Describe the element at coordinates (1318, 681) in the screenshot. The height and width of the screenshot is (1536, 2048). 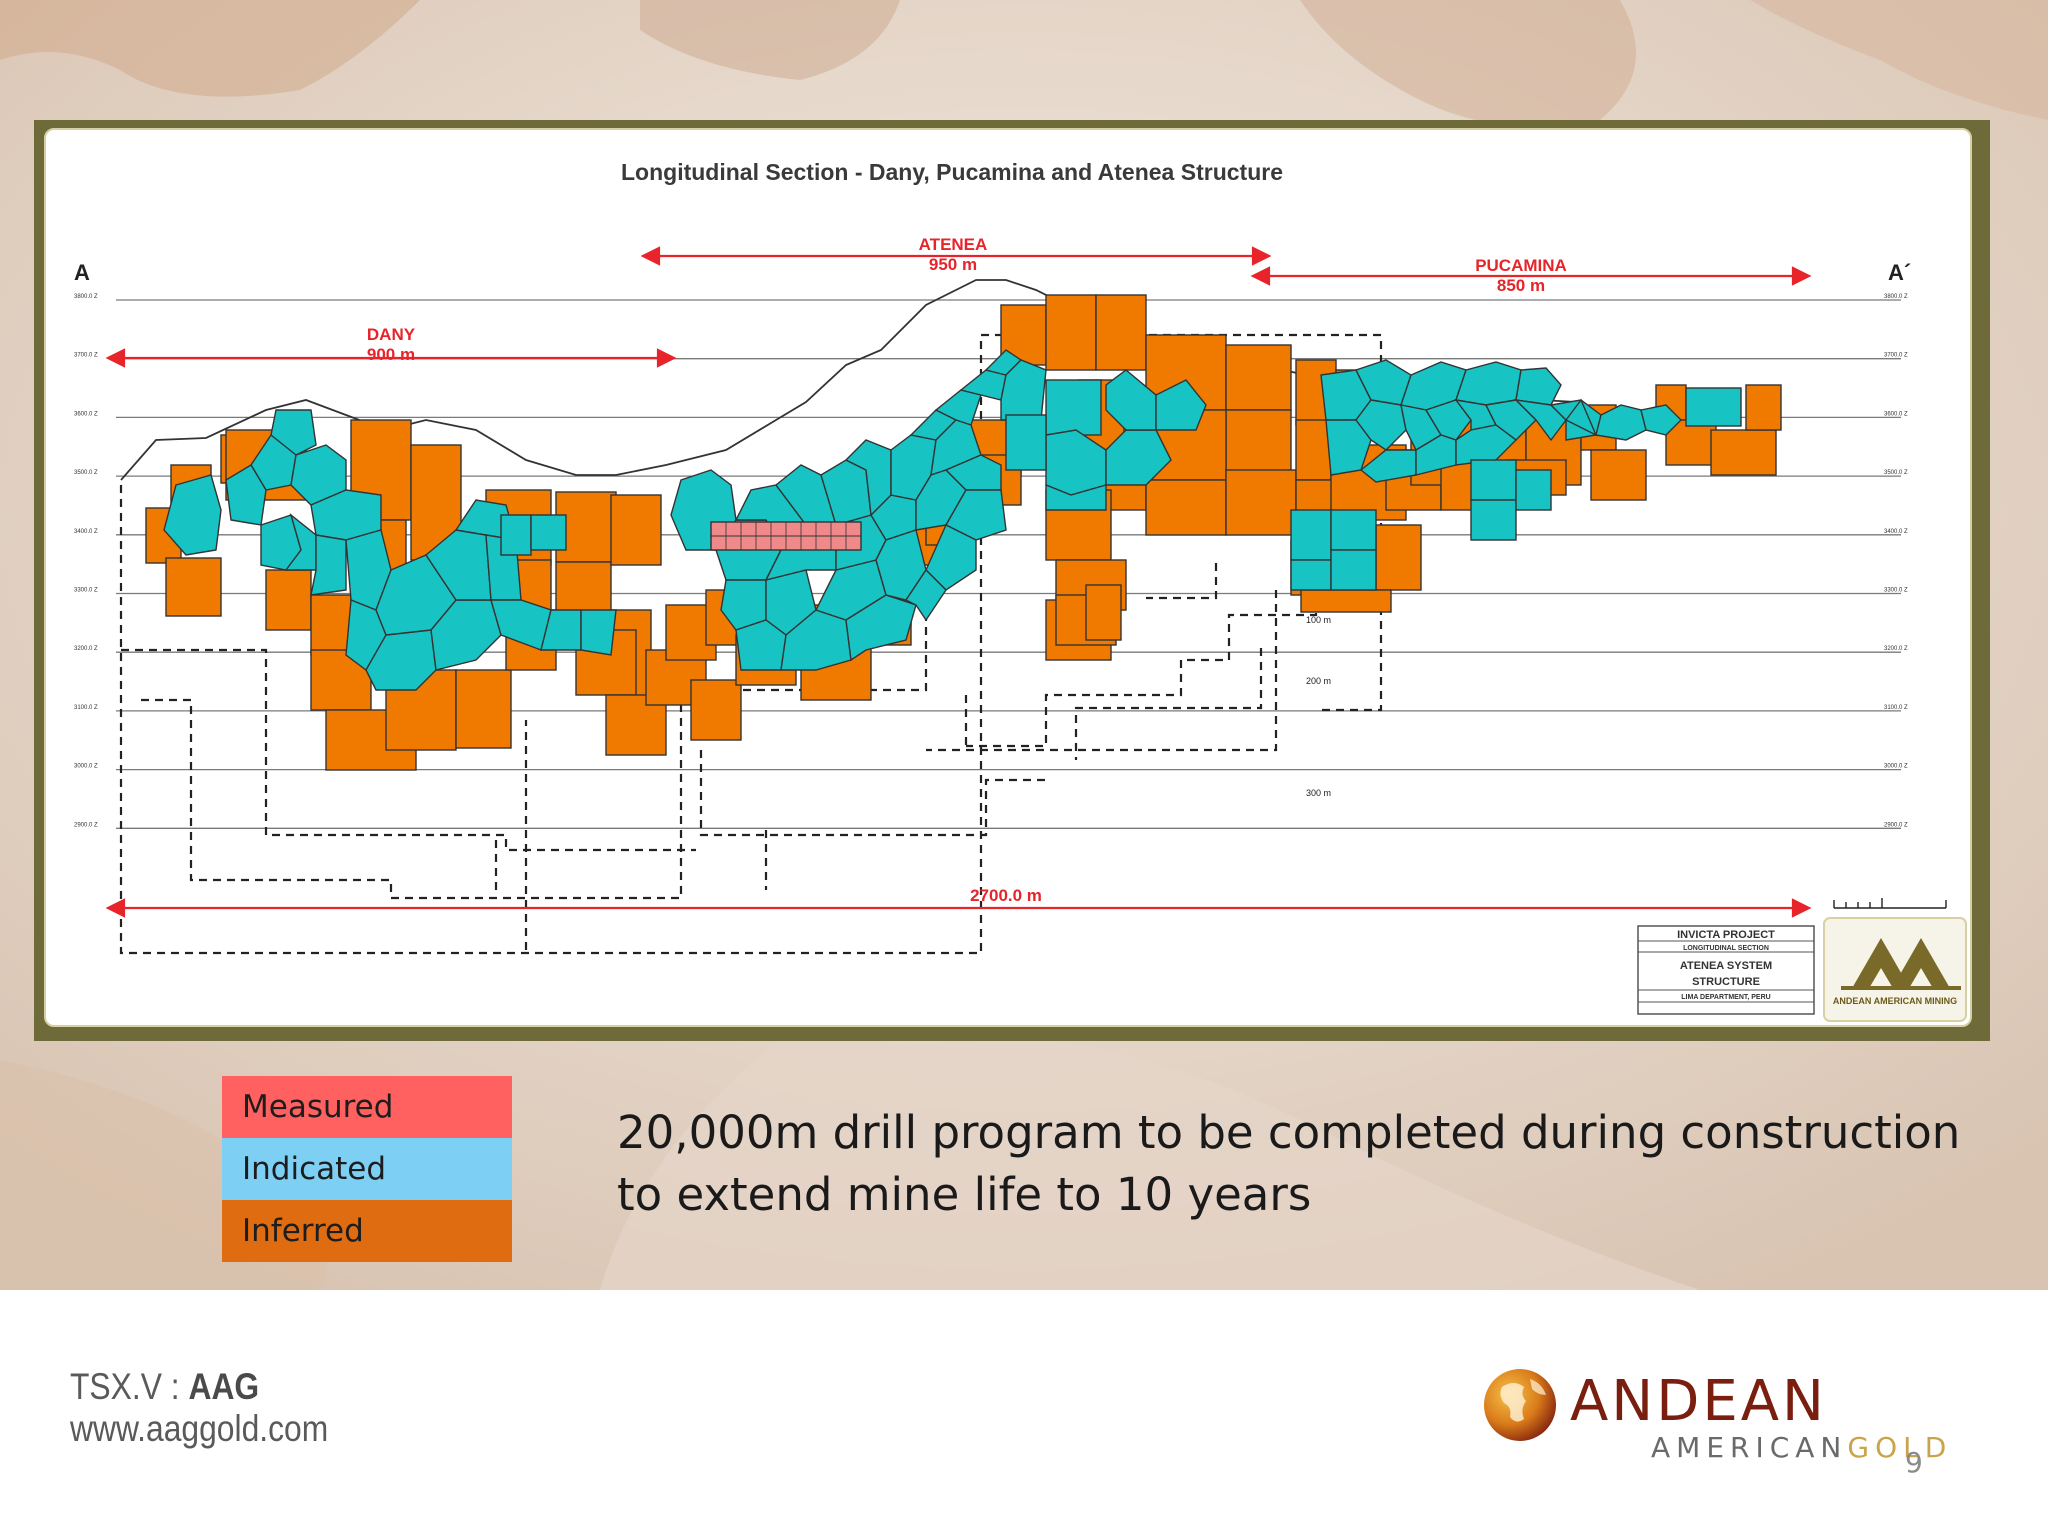
I see `depth-label-200: 200 m` at that location.